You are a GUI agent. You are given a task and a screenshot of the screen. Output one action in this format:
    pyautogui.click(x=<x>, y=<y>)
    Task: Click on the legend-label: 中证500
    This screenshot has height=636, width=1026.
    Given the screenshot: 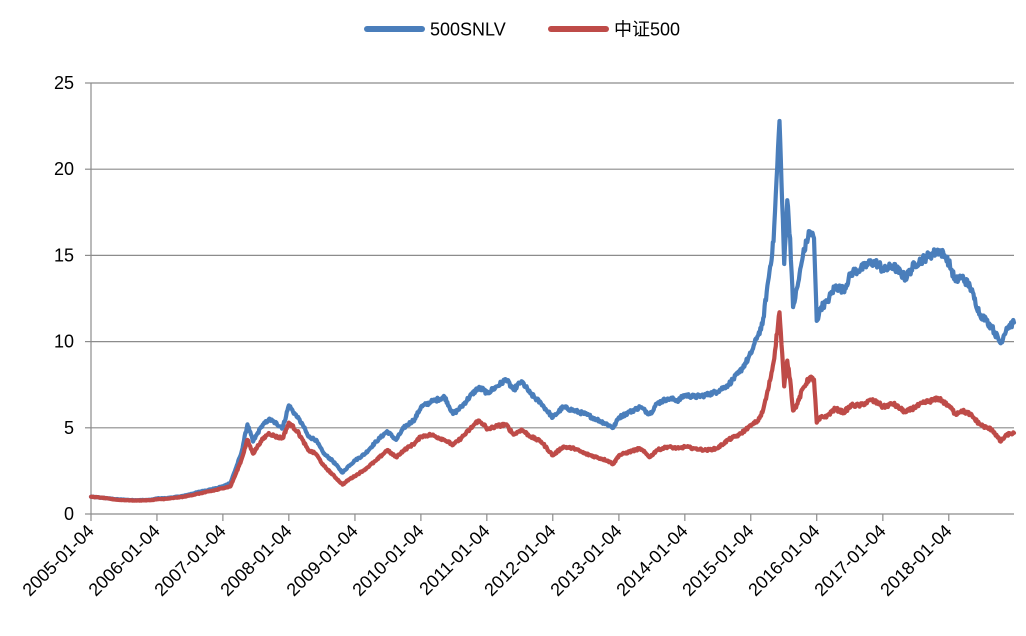 What is the action you would take?
    pyautogui.click(x=647, y=30)
    